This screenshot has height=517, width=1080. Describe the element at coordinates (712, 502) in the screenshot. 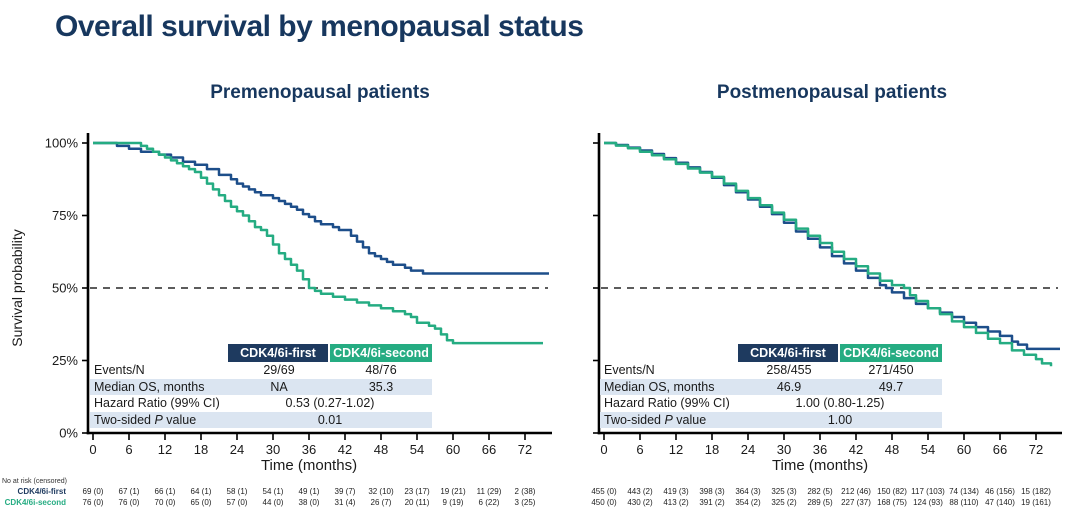

I see `at-risk-value: 391 (2)` at that location.